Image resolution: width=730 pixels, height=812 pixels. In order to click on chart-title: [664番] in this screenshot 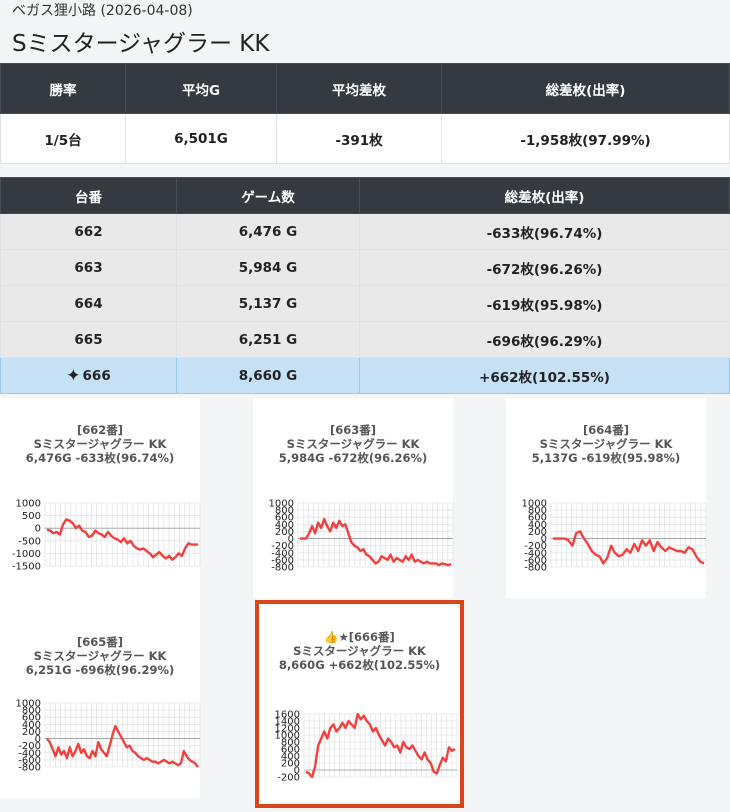, I will do `click(606, 430)`.